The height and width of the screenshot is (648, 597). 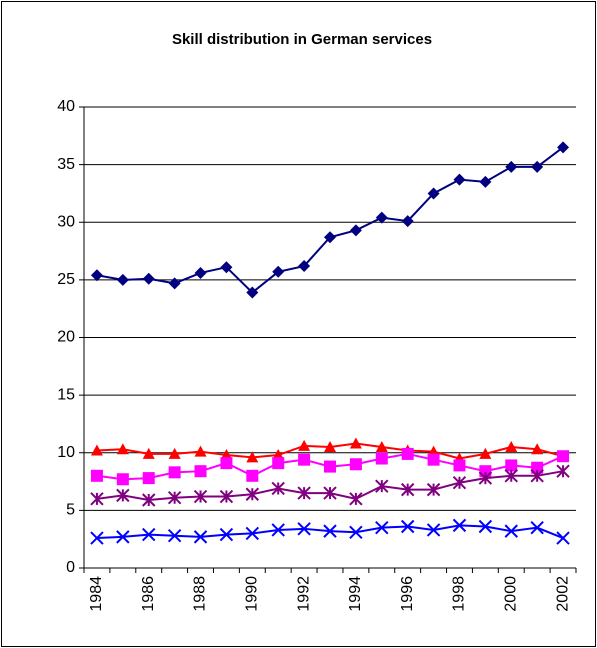 What do you see at coordinates (66, 164) in the screenshot?
I see `y-tick-label: 35` at bounding box center [66, 164].